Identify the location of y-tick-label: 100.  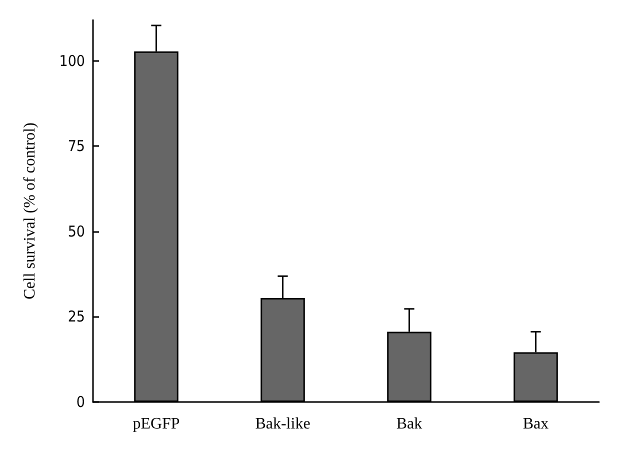
(72, 61).